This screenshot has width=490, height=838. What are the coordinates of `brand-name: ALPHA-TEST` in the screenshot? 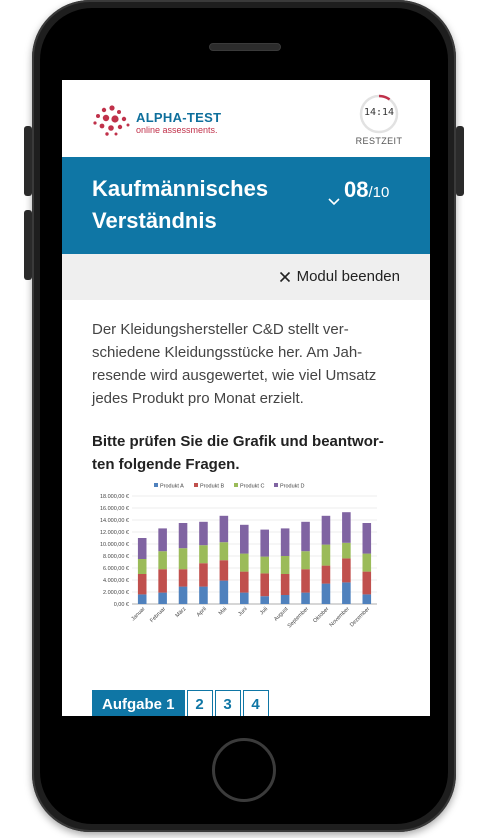 It's located at (179, 117).